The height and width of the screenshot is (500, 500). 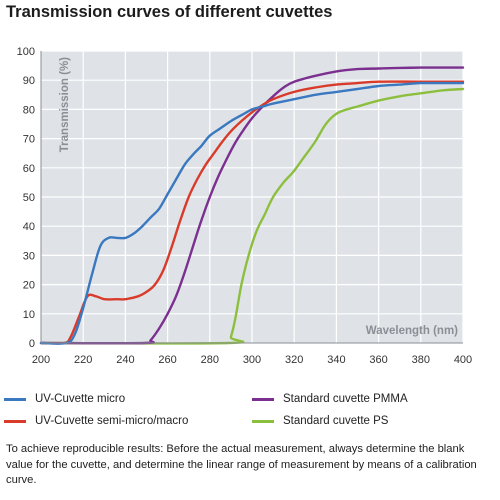 I want to click on y-tick-label-100: 100, so click(x=26, y=52).